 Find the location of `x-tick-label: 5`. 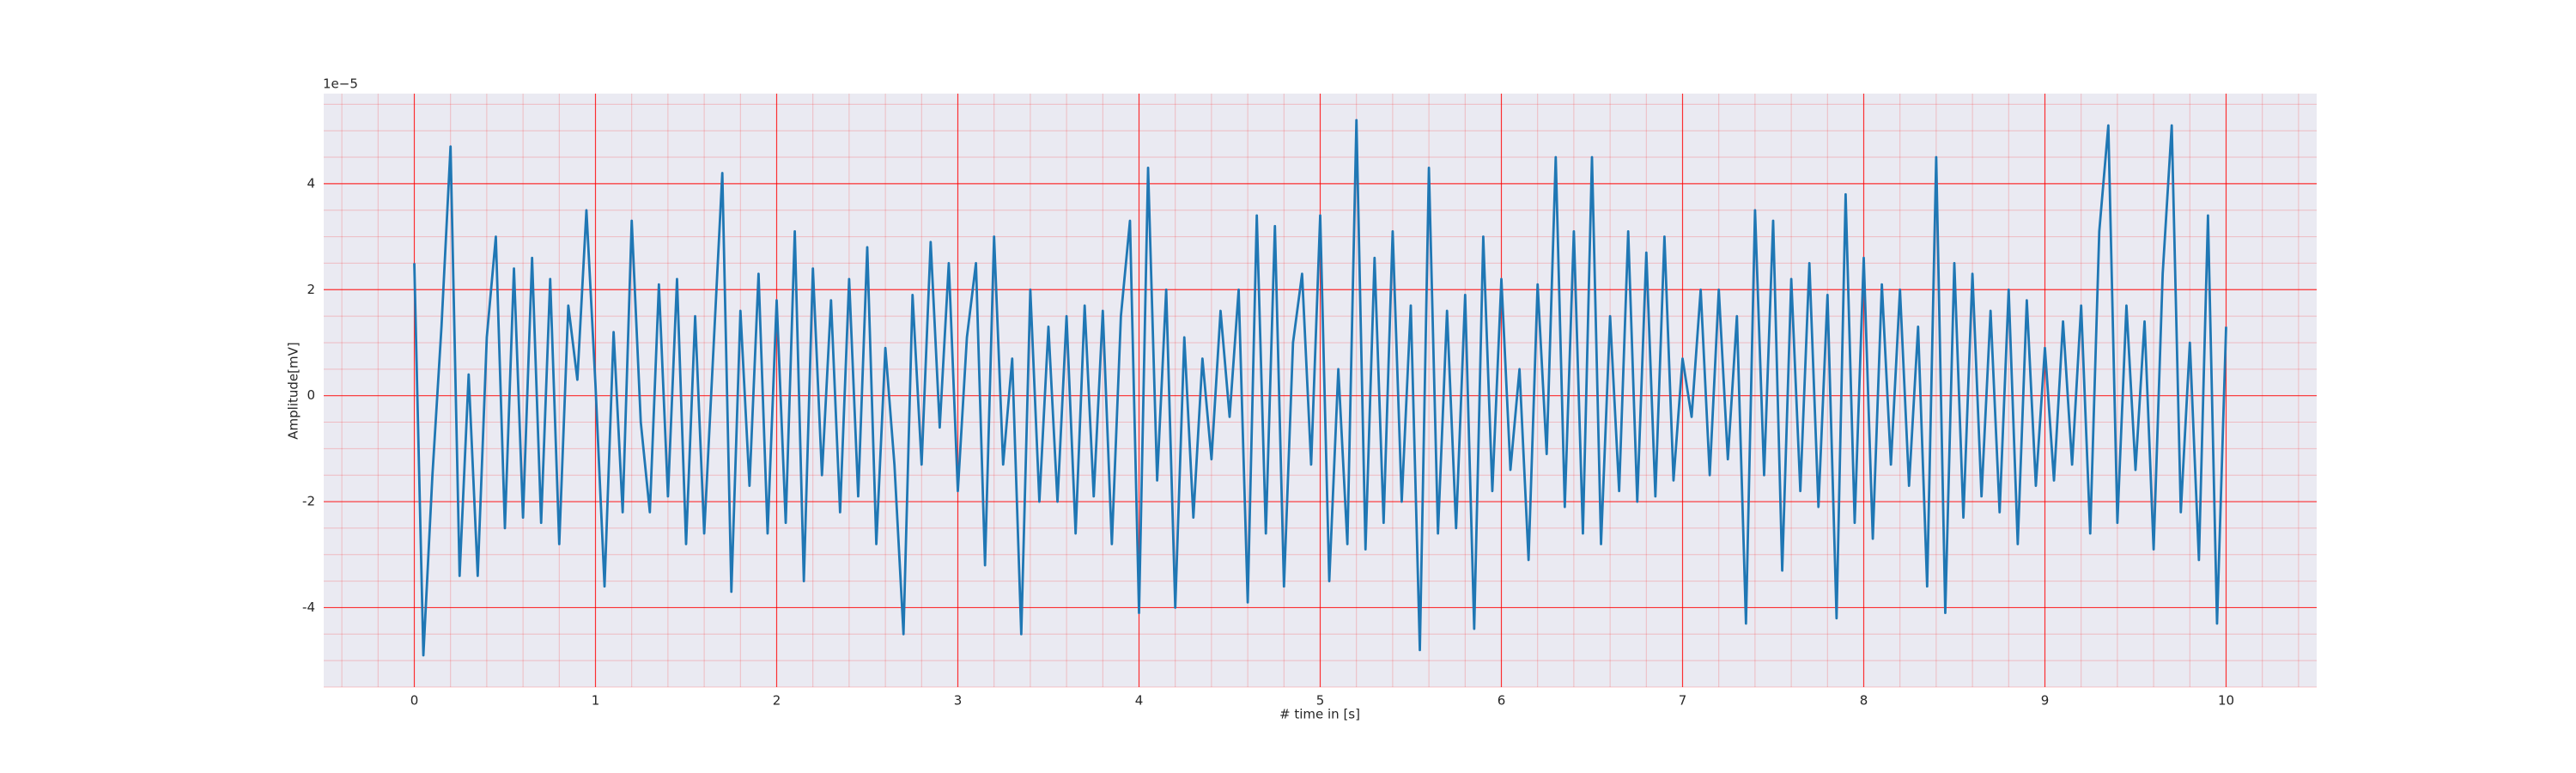

x-tick-label: 5 is located at coordinates (1320, 701).